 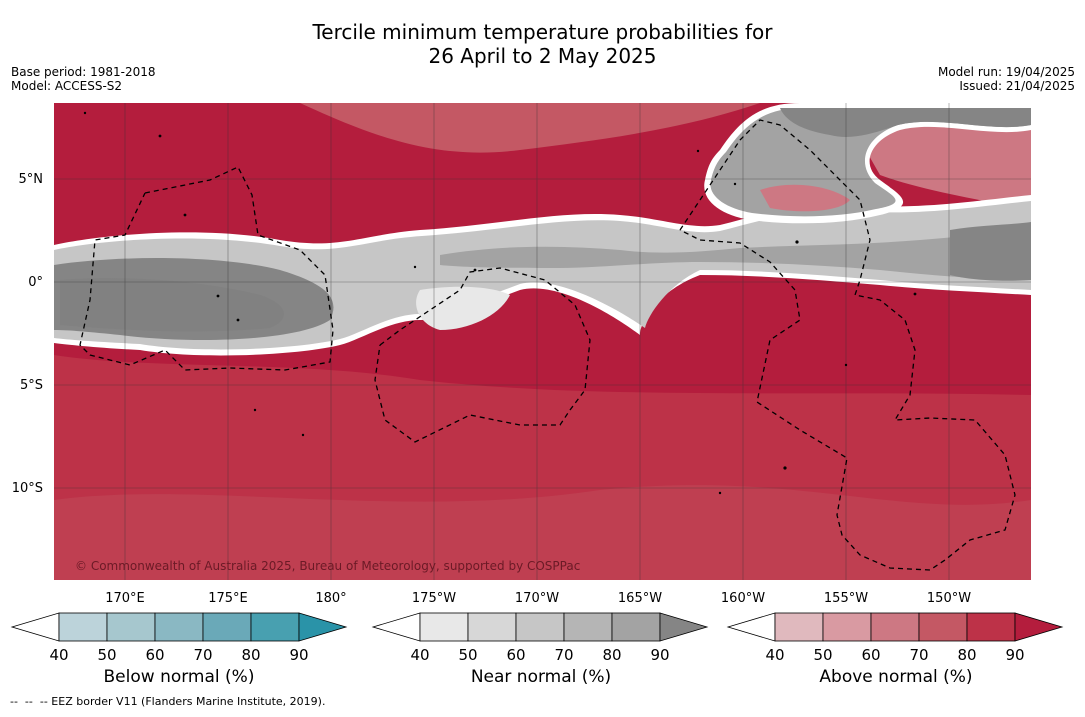 I want to click on lat-label-0: 0°, so click(x=35, y=282).